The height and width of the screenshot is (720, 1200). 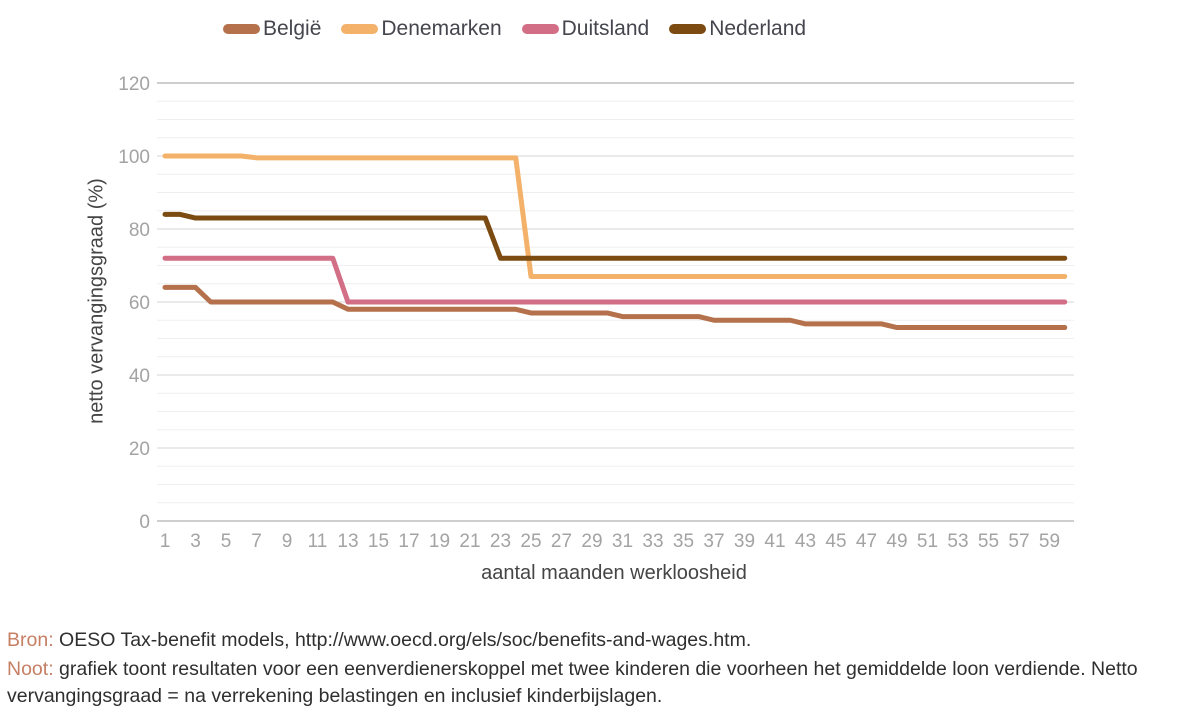 I want to click on svg-text: 21, so click(x=469, y=541).